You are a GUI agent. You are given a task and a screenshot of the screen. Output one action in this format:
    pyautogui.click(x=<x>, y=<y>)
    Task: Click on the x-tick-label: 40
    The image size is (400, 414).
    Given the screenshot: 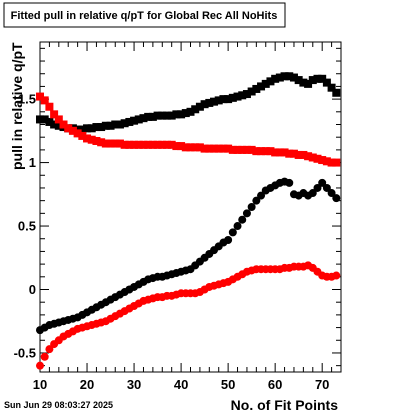 What is the action you would take?
    pyautogui.click(x=181, y=384)
    